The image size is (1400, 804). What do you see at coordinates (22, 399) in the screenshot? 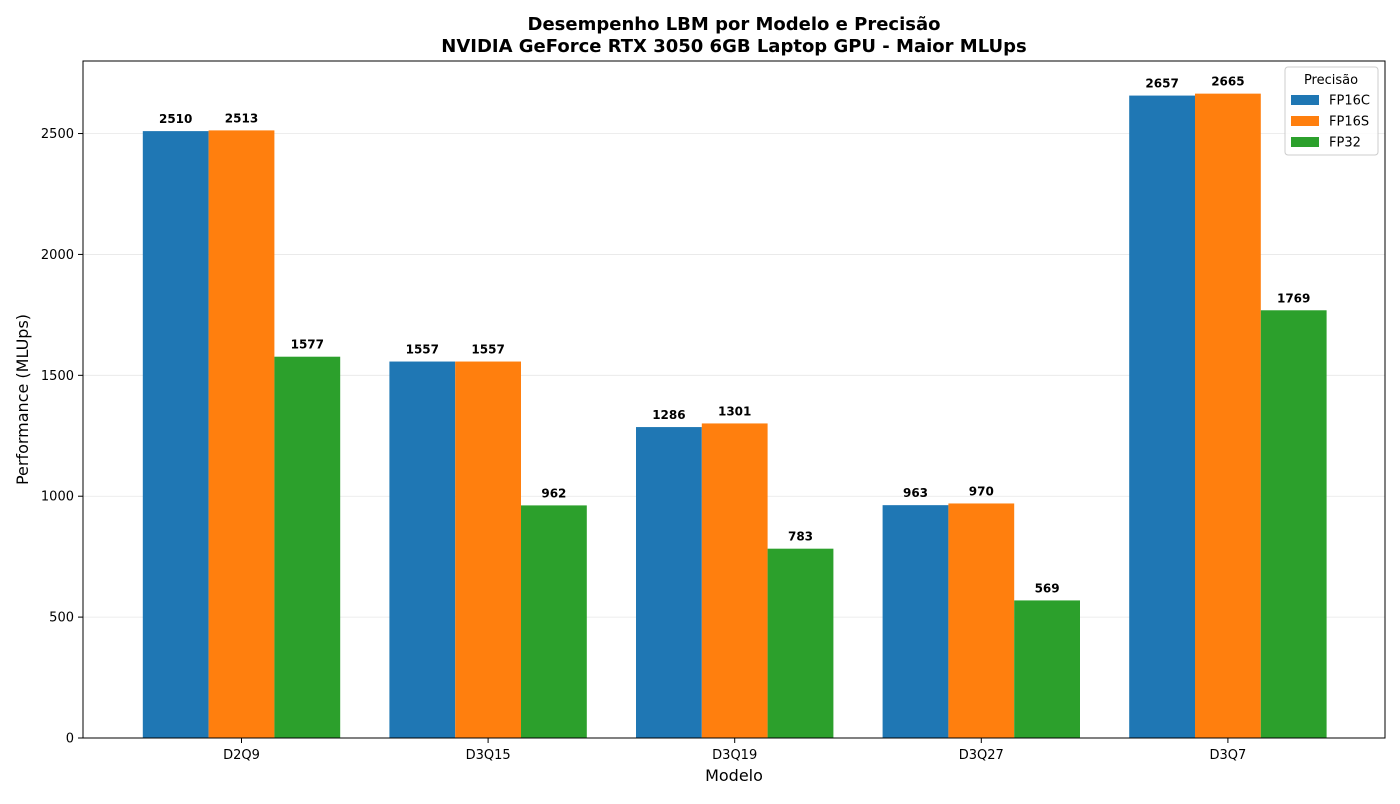
I see `y-axis-label: Performance (MLUps)` at bounding box center [22, 399].